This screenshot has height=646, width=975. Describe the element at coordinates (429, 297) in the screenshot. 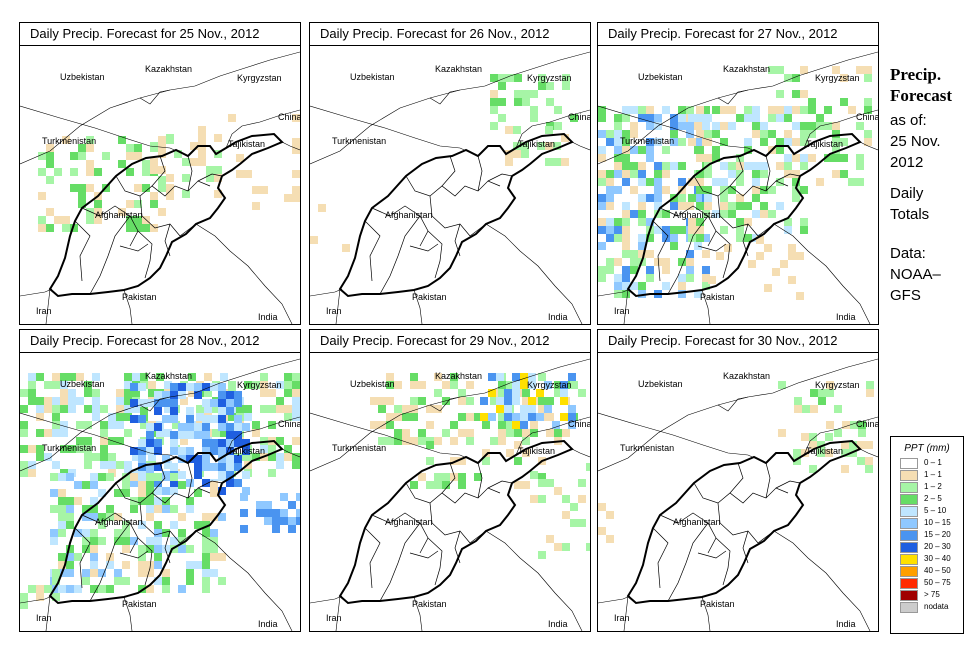

I see `country-label: Pakistan` at that location.